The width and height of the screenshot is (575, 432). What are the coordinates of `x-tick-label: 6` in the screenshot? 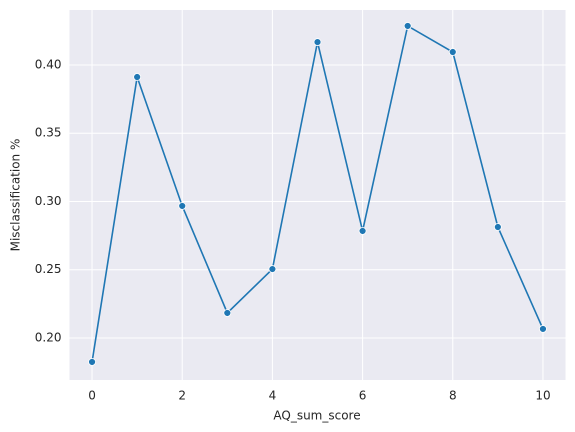 It's located at (363, 396).